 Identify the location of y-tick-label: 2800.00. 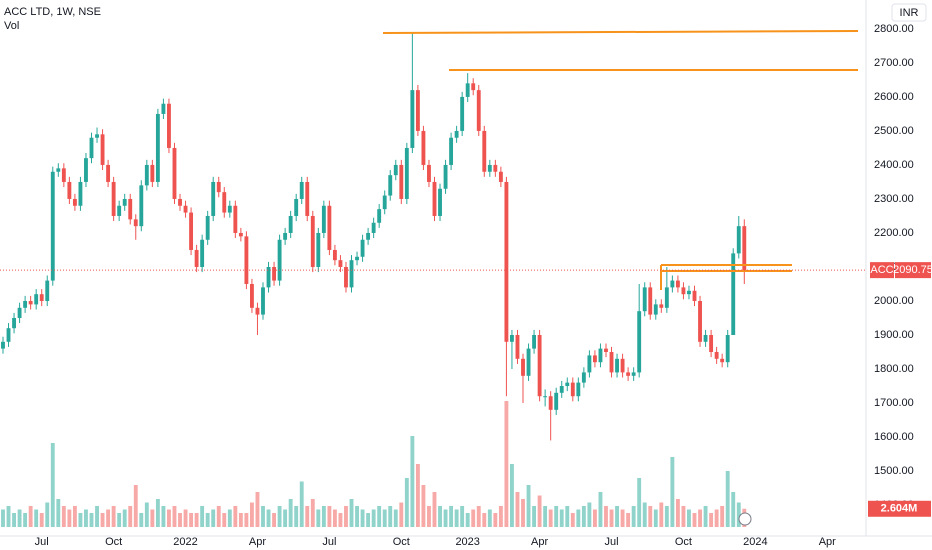
(894, 29).